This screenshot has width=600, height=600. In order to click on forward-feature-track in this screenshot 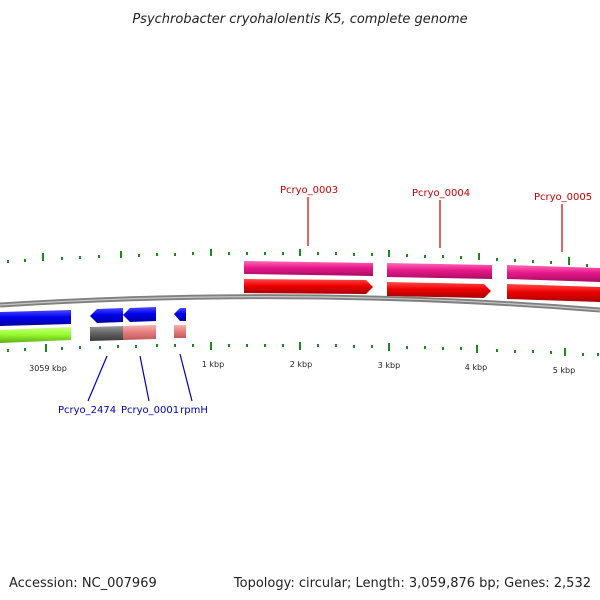, I will do `click(422, 271)`.